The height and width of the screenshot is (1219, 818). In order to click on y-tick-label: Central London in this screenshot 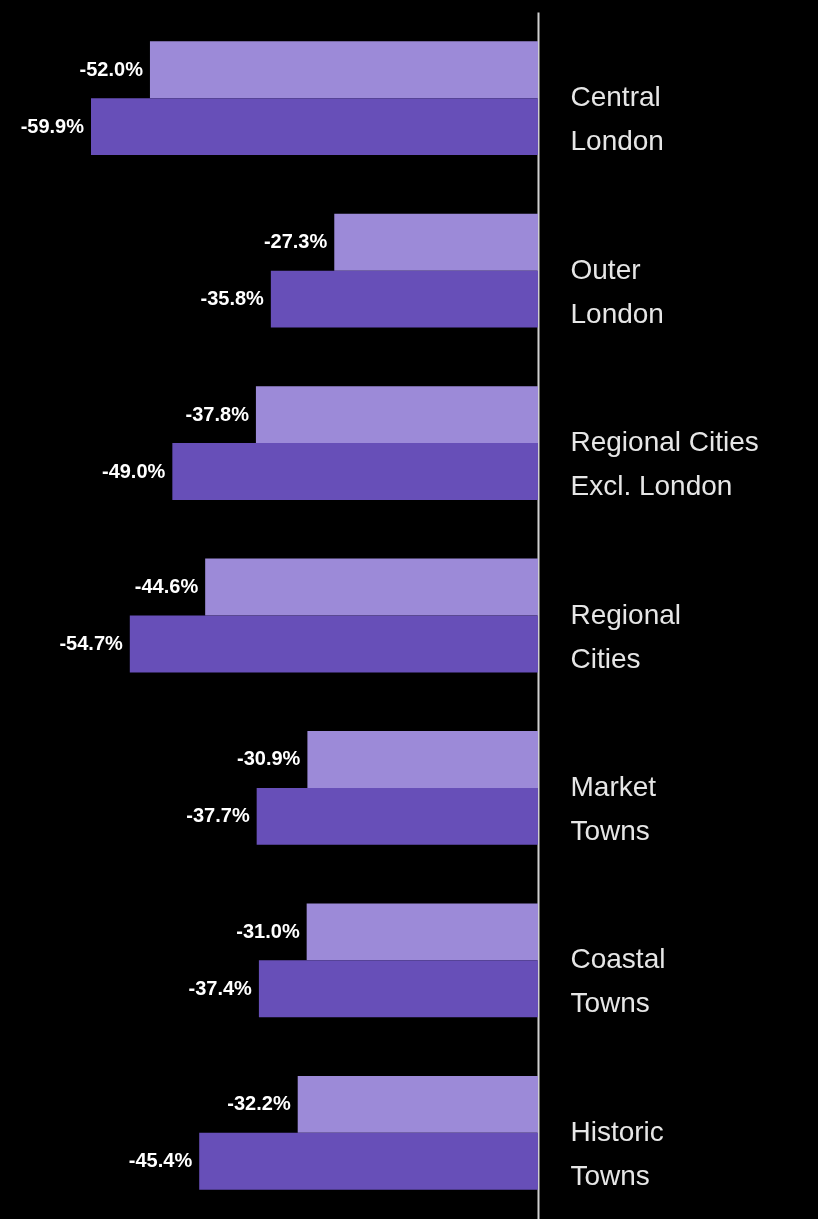, I will do `click(617, 119)`.